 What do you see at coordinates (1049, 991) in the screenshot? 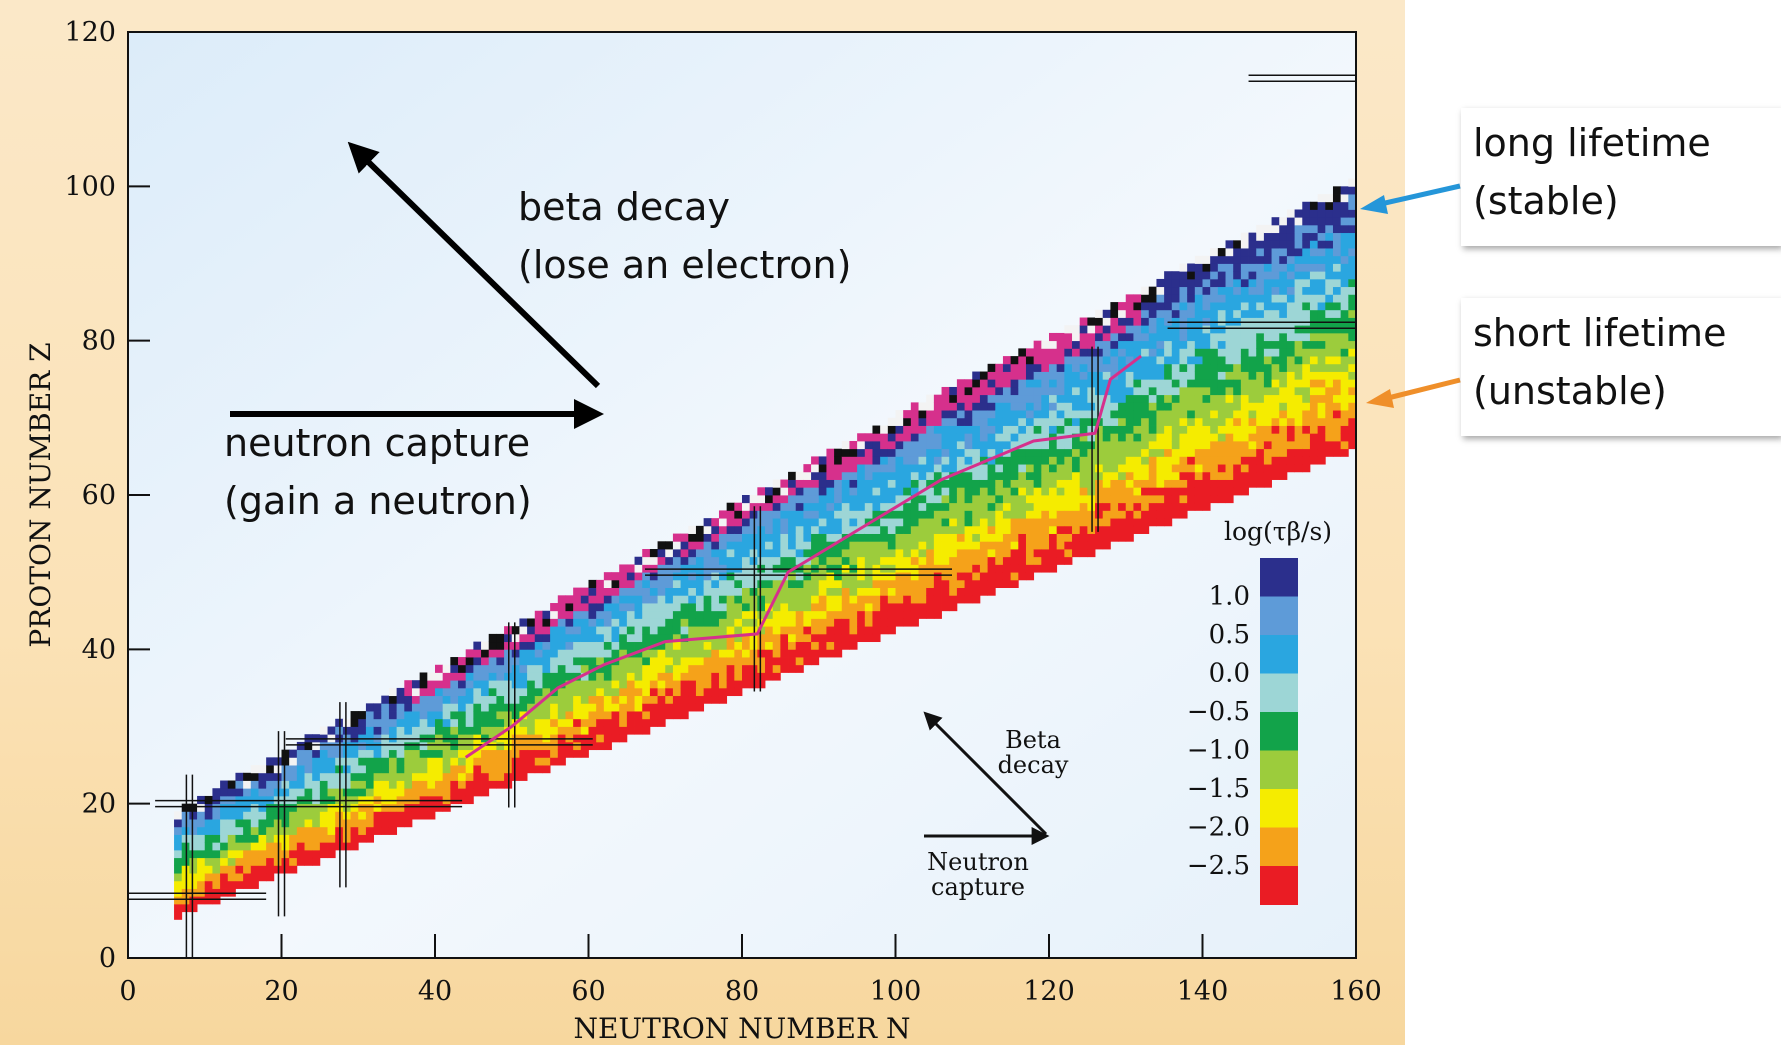
I see `x-tick-label: 120` at bounding box center [1049, 991].